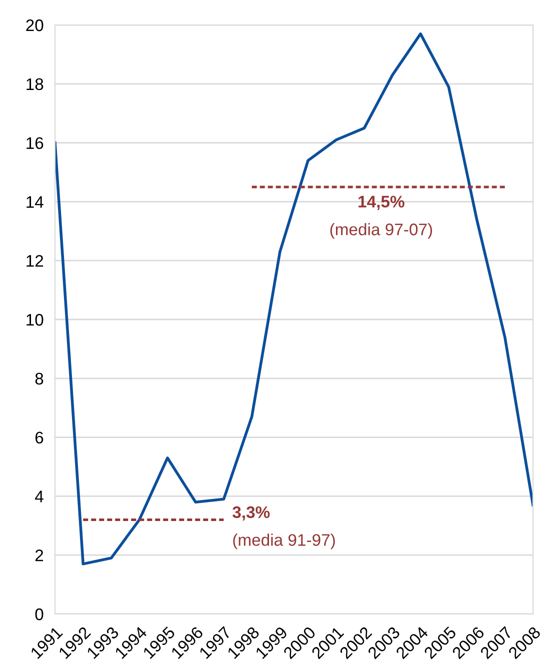  I want to click on annotation: 14,5%, so click(381, 203).